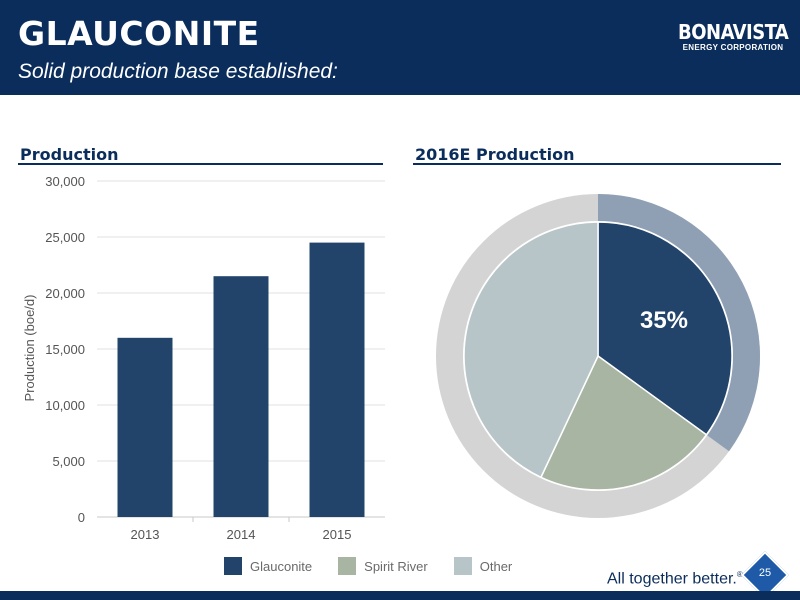  I want to click on legend-label: Spirit River, so click(396, 566).